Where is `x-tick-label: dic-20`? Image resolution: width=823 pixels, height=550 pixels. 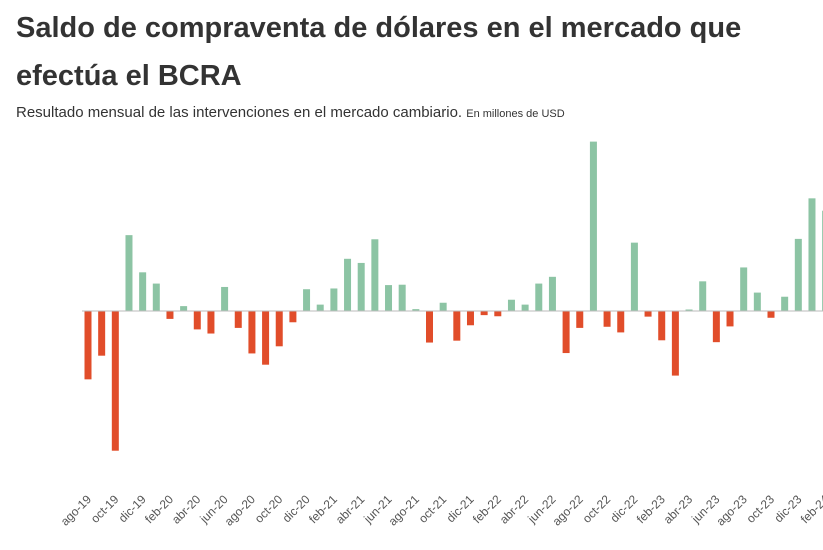 x-tick-label: dic-20 is located at coordinates (296, 508).